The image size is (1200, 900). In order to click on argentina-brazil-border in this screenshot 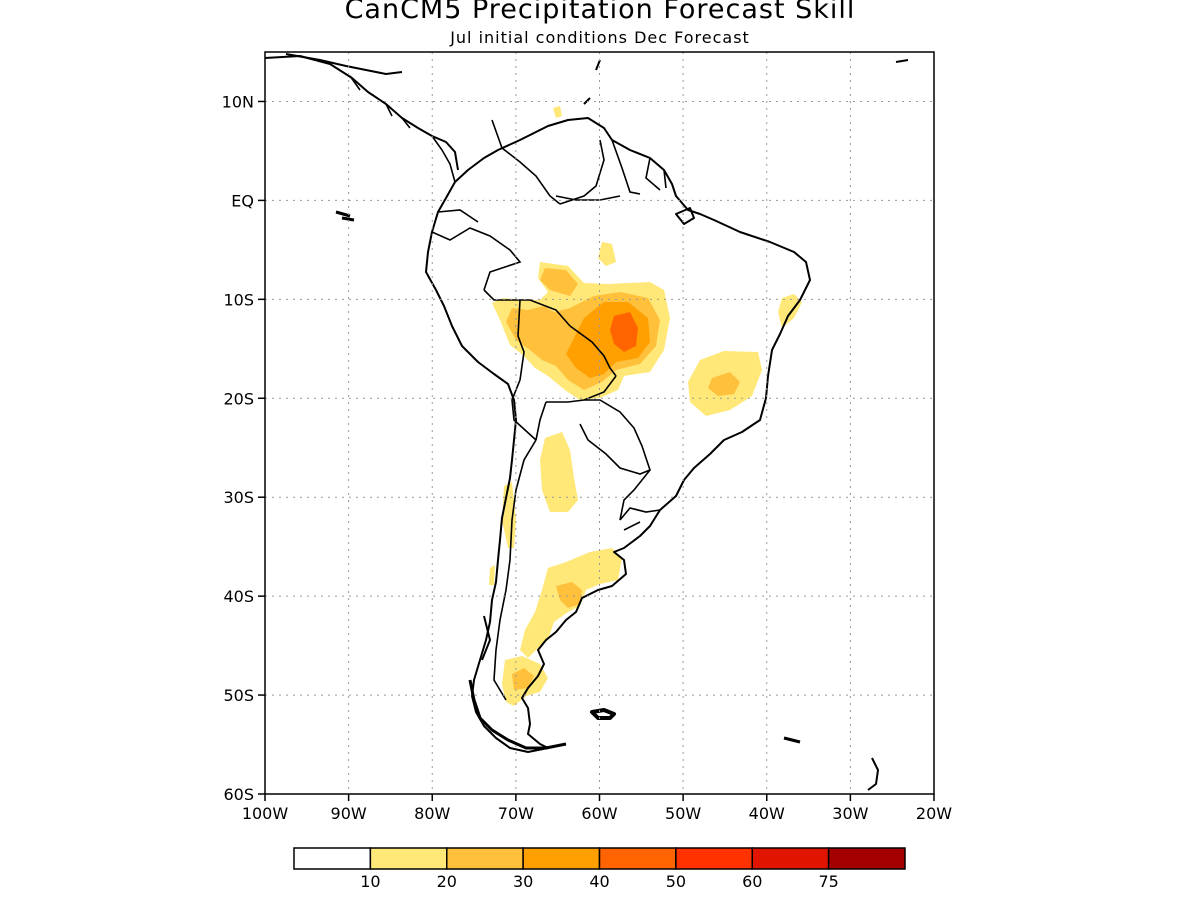, I will do `click(635, 495)`.